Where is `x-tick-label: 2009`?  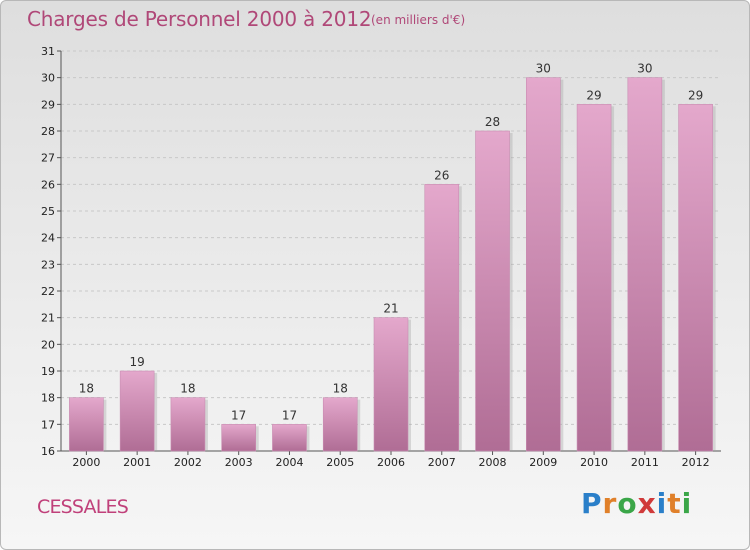 x-tick-label: 2009 is located at coordinates (543, 462).